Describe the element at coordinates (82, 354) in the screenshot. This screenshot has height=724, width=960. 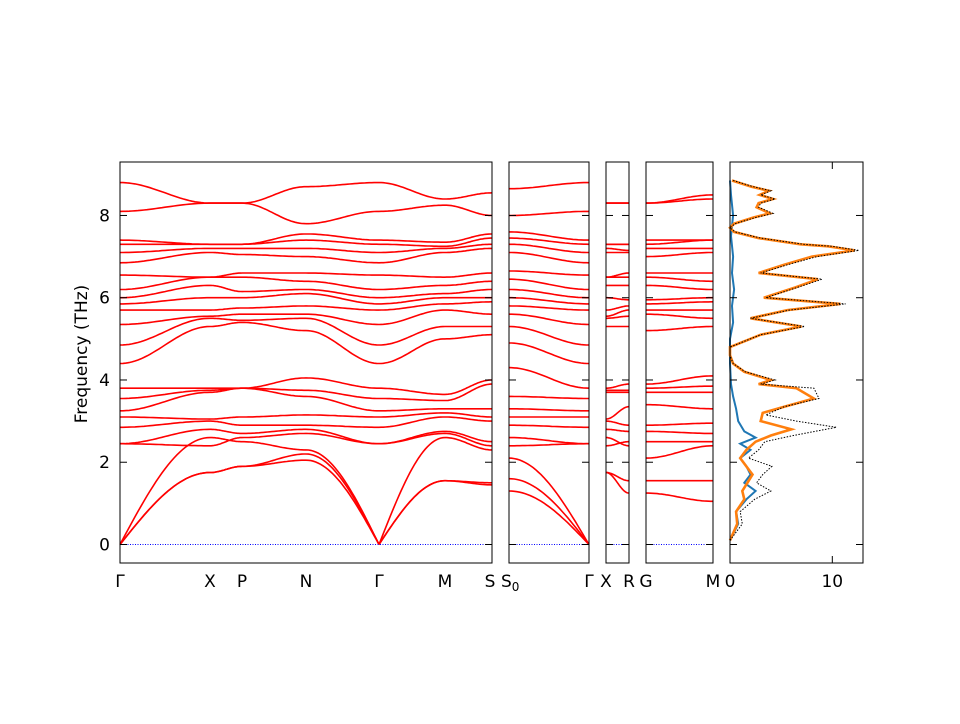
I see `y-axis-label: Frequency (THz)` at that location.